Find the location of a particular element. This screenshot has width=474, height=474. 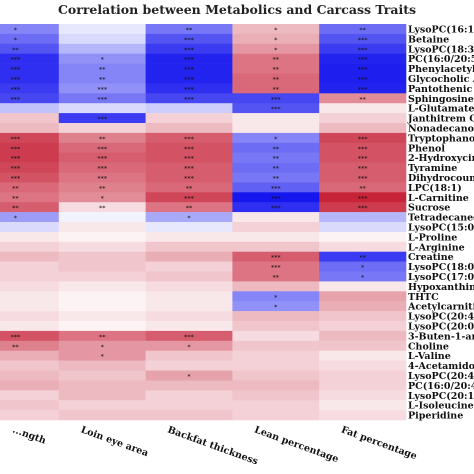

row-label: 2-Hydroxycinn is located at coordinates (441, 158).